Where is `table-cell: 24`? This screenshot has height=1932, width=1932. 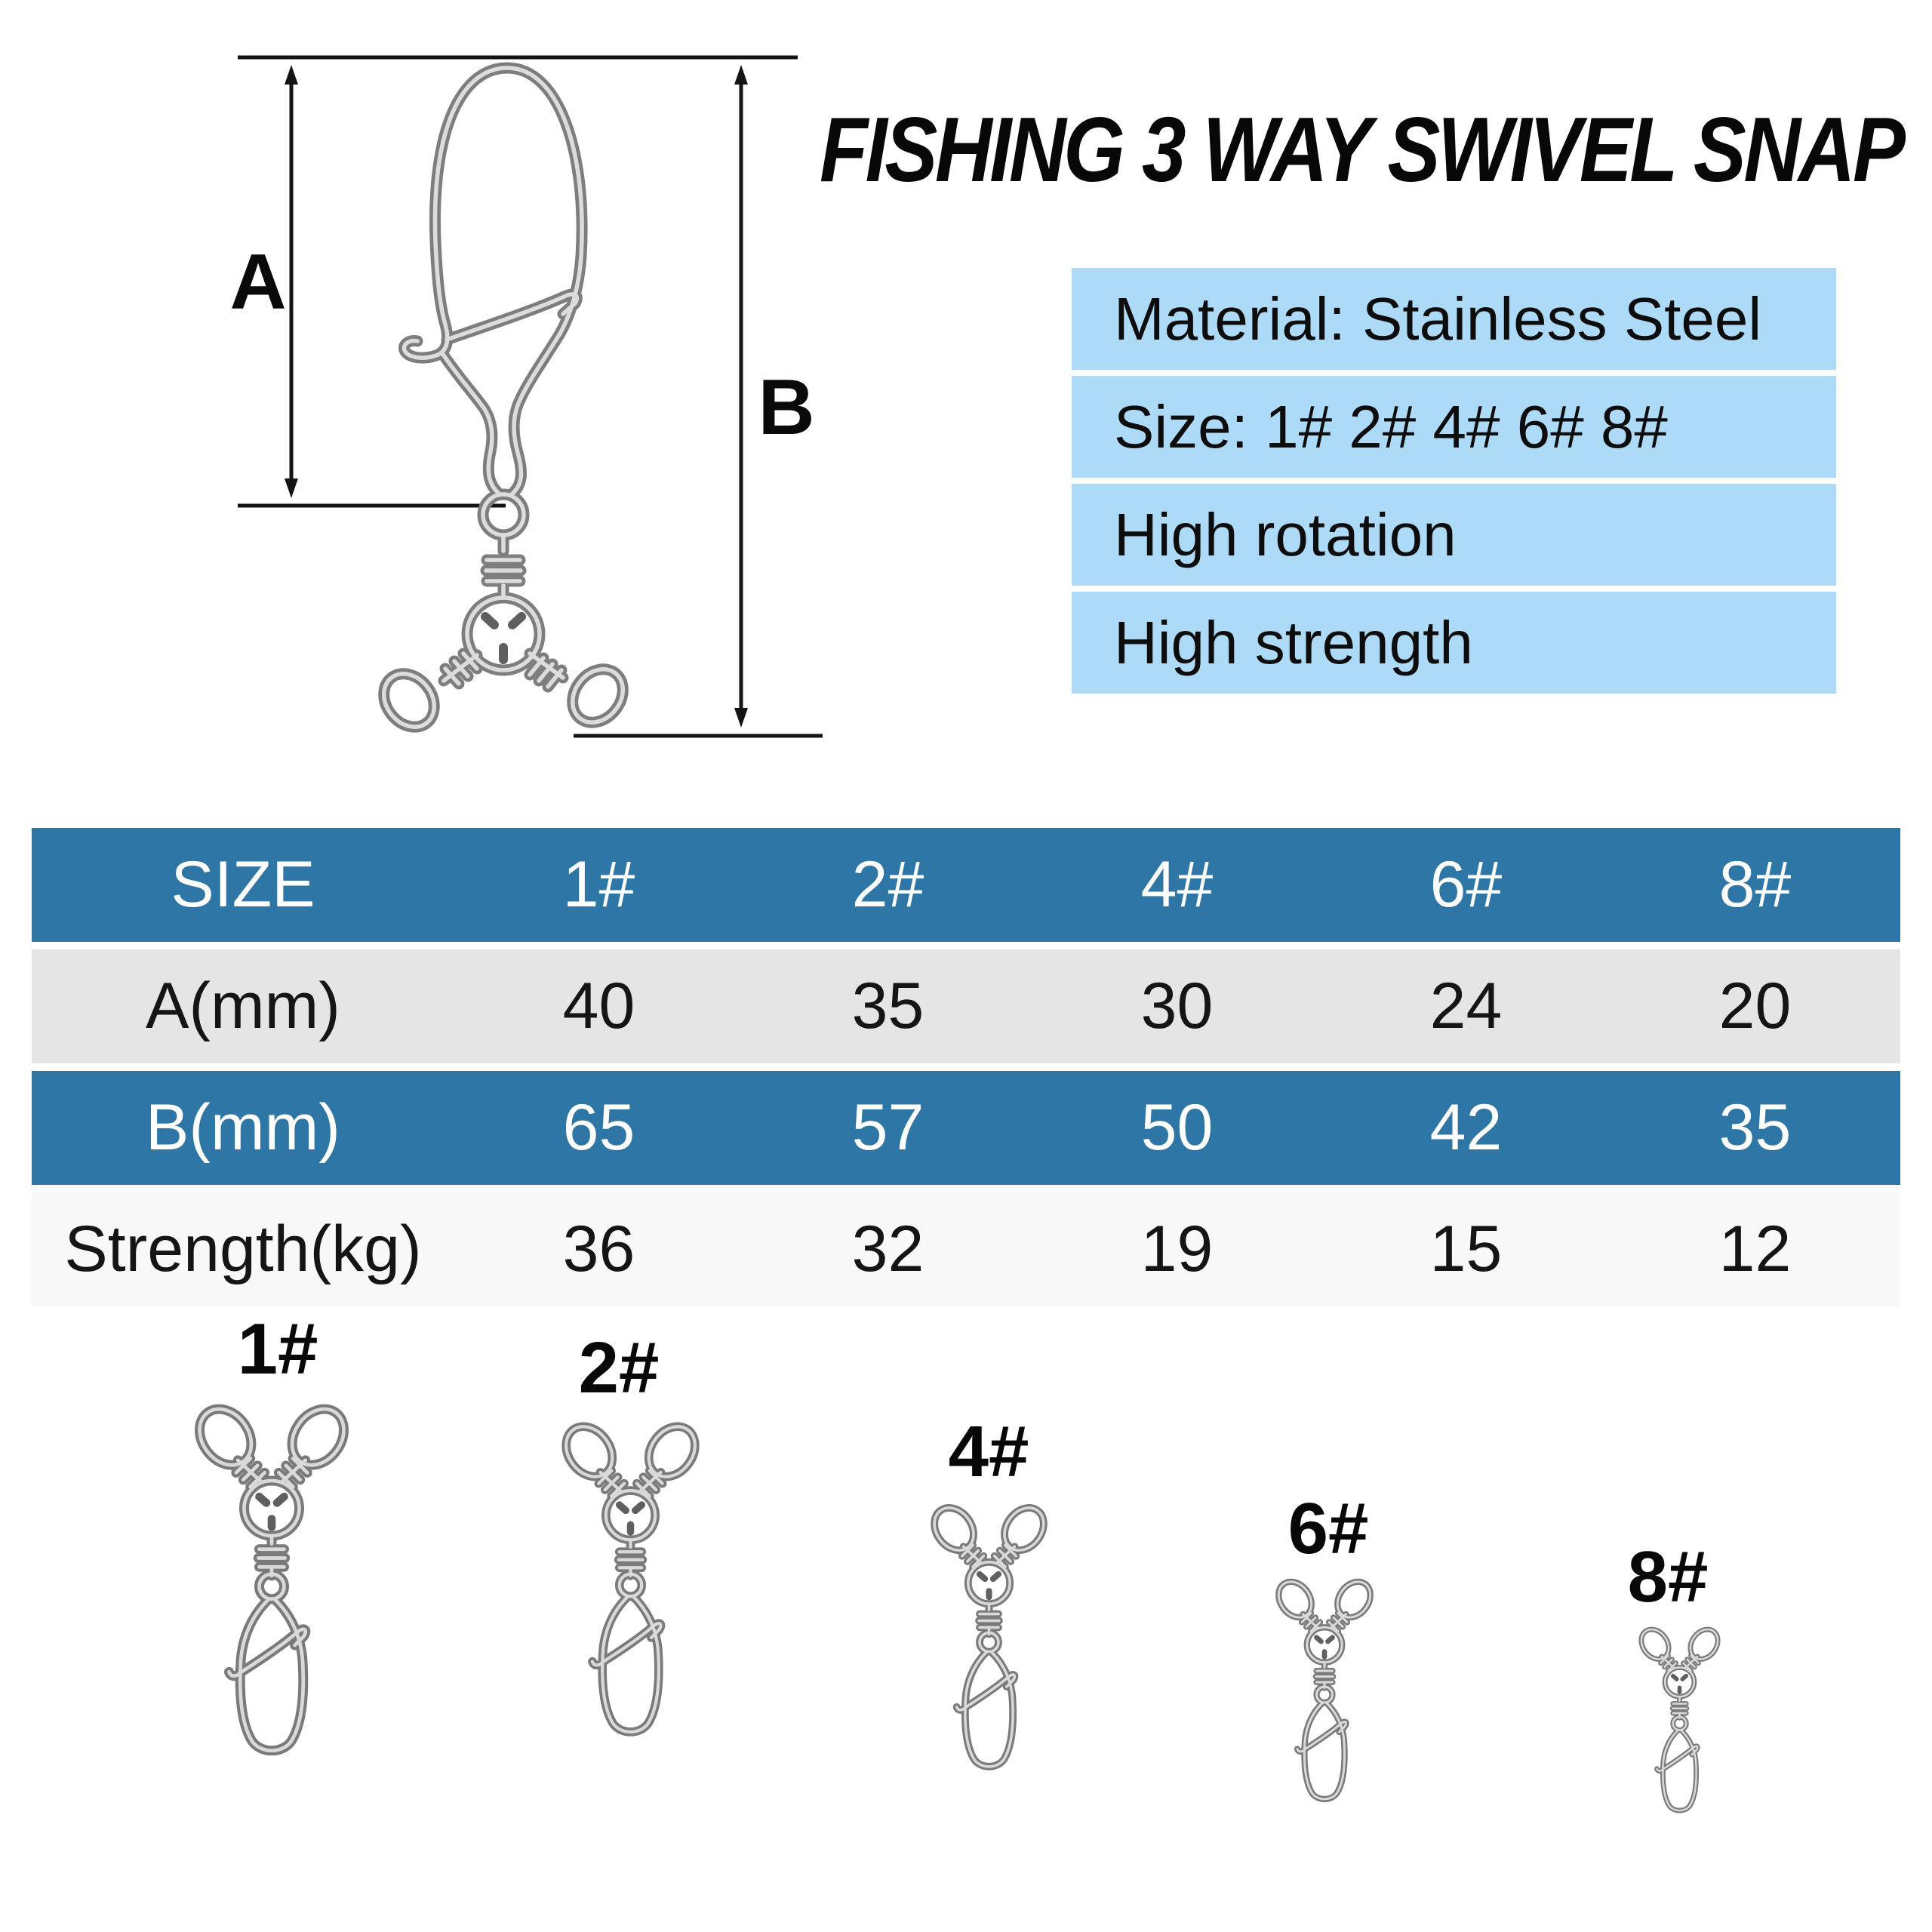
table-cell: 24 is located at coordinates (1466, 1006).